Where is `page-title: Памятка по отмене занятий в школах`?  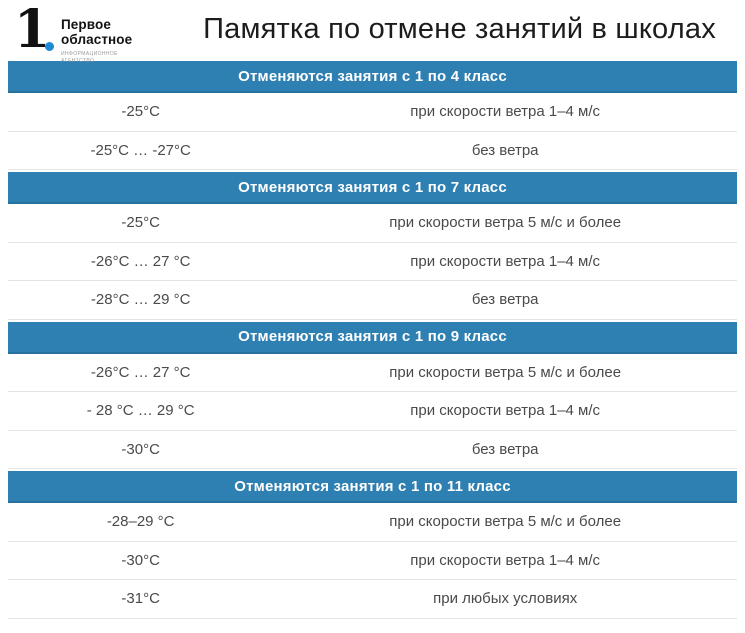
page-title: Памятка по отмене занятий в школах is located at coordinates (459, 28).